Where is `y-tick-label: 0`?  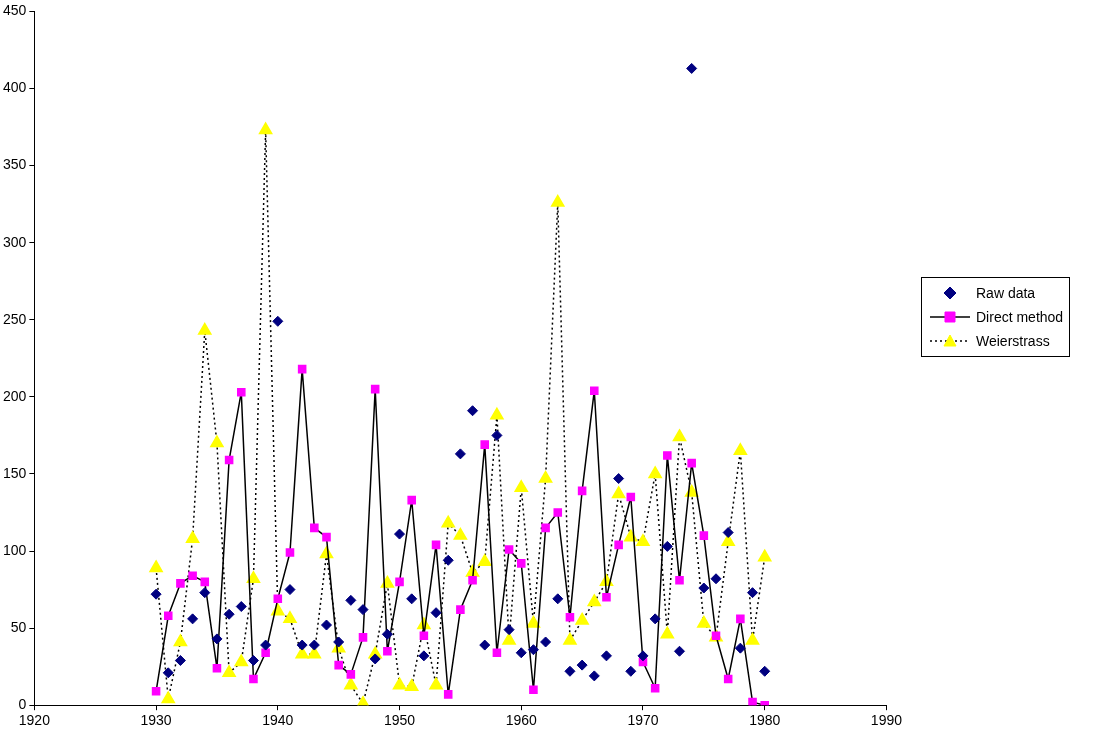 y-tick-label: 0 is located at coordinates (22, 704).